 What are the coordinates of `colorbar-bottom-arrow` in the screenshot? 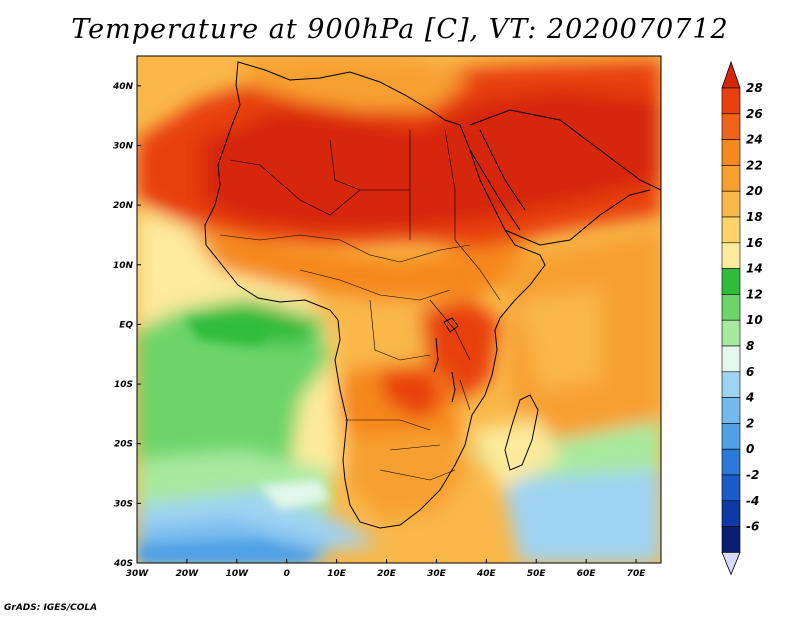 It's located at (731, 564).